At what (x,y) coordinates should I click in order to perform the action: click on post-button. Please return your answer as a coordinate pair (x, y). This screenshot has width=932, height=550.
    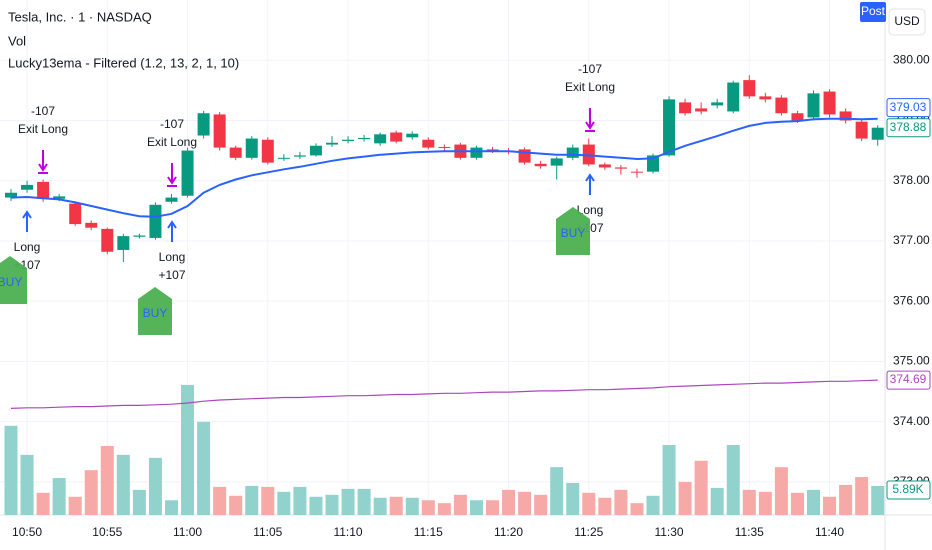
    Looking at the image, I should click on (873, 12).